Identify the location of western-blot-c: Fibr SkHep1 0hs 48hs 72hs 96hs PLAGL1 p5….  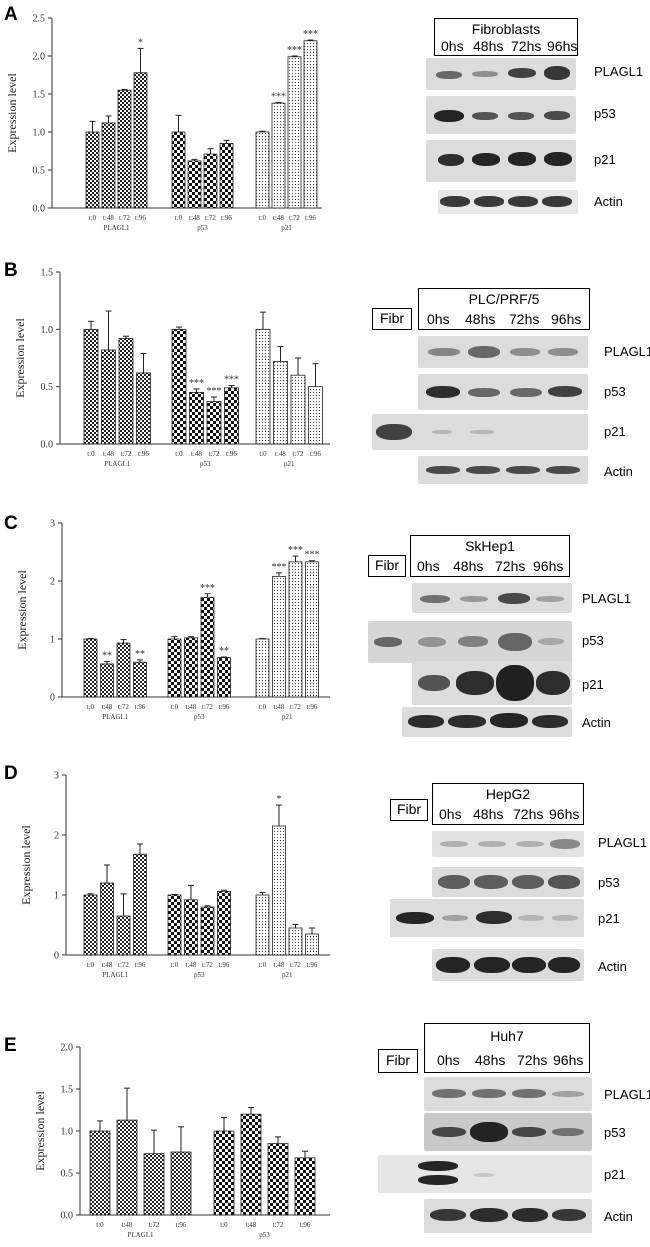
(509, 625).